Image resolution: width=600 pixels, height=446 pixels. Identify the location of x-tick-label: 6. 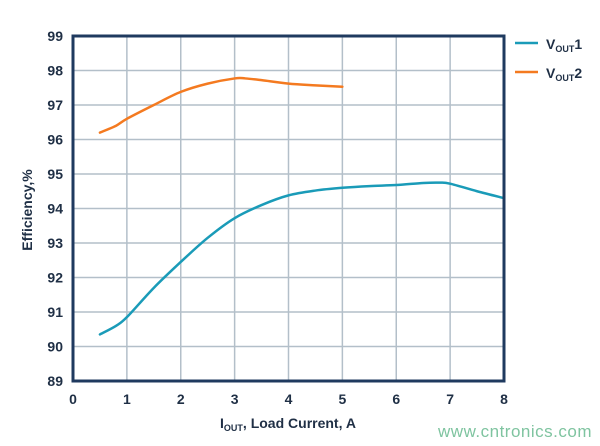
(396, 399).